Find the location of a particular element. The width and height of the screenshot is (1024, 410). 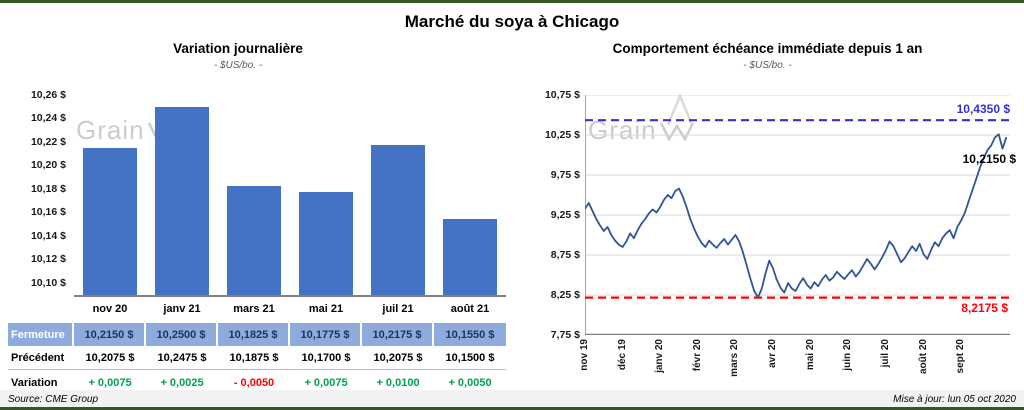

grainwiz-watermark: Grain is located at coordinates (129, 130).